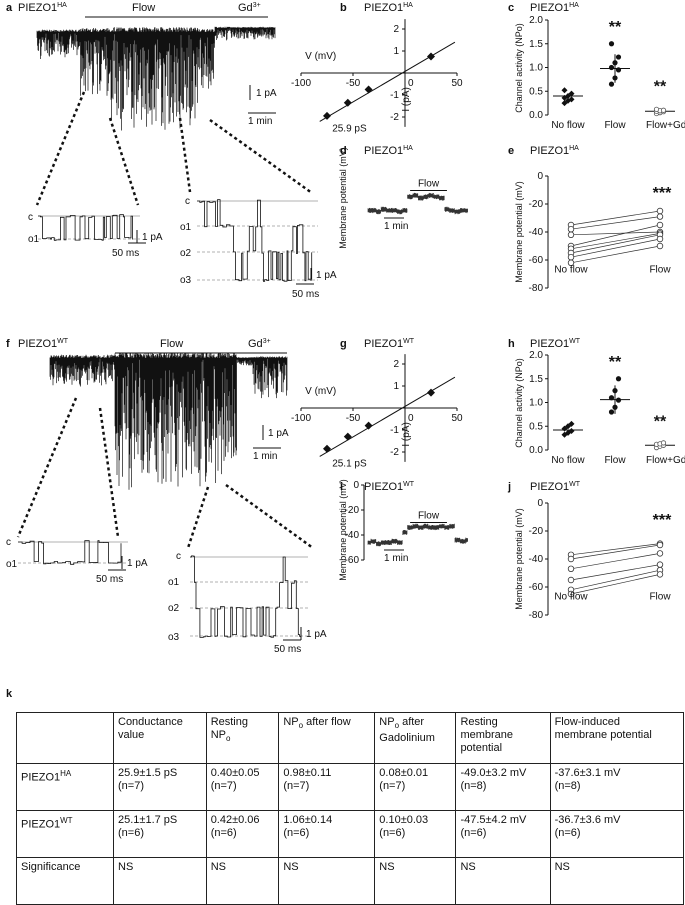  I want to click on zoom-line-f3, so click(198, 517).